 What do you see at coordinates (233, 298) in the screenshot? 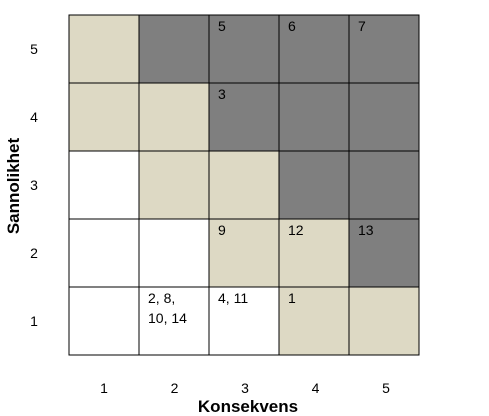
I see `cell-label: 4, 11` at bounding box center [233, 298].